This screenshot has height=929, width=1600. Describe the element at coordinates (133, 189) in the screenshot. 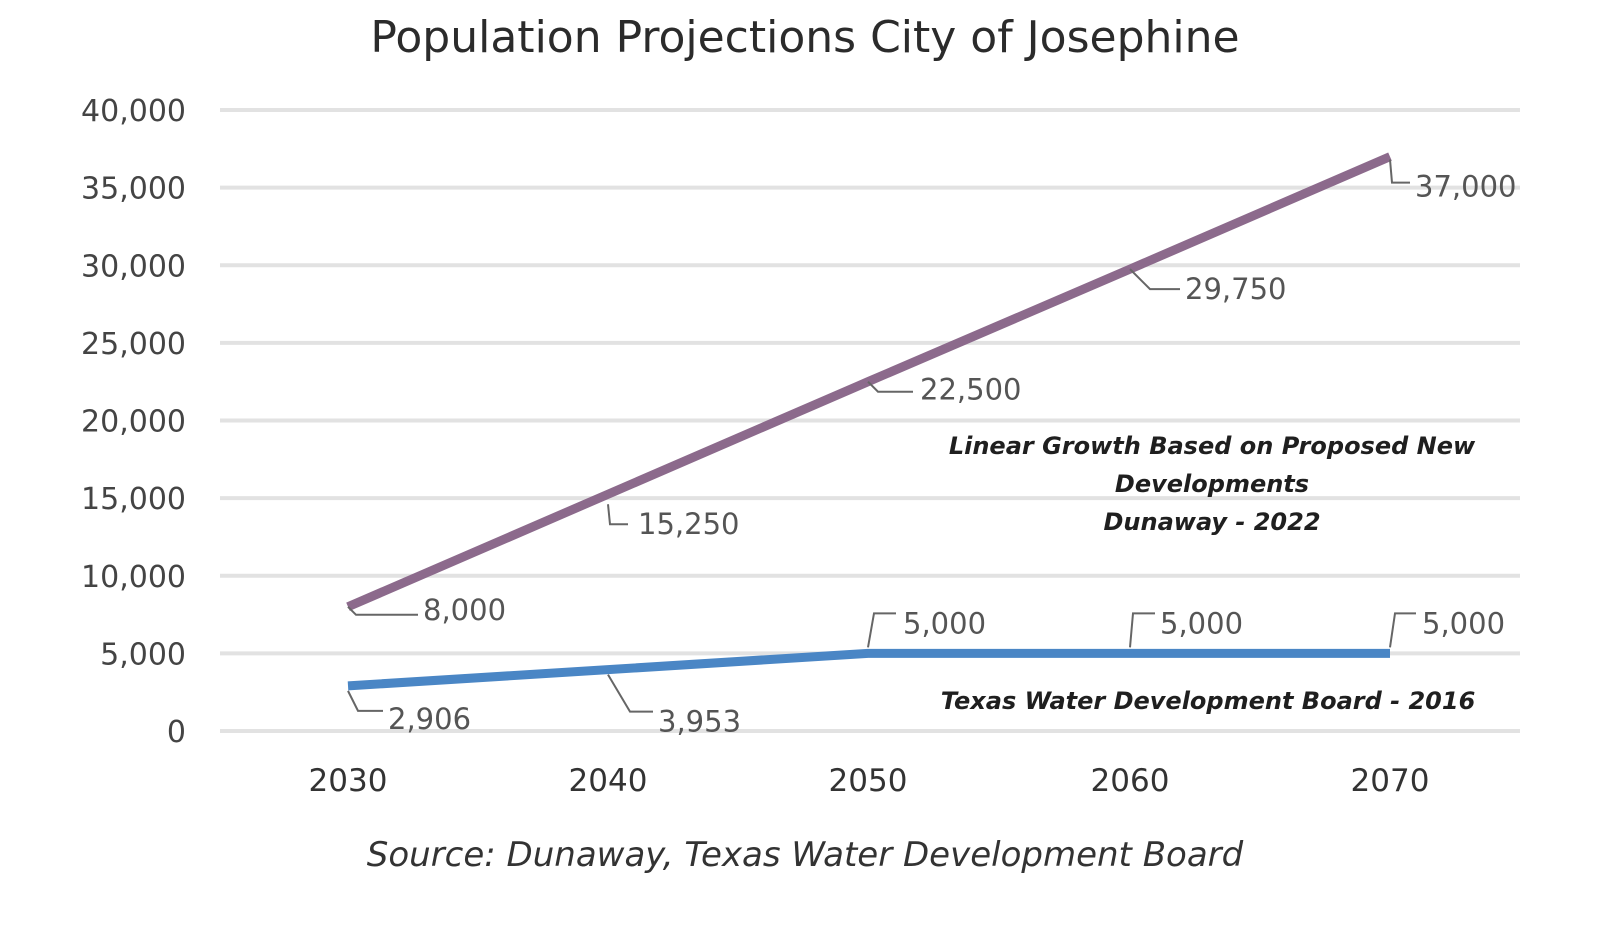

I see `y-tick-label: 35,000` at that location.